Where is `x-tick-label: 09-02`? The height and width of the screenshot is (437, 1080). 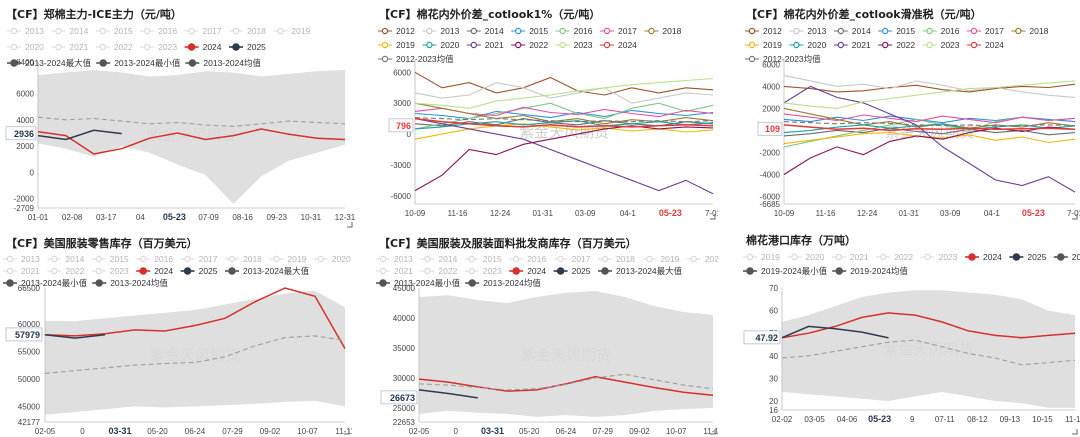
x-tick-label: 09-02 is located at coordinates (639, 431).